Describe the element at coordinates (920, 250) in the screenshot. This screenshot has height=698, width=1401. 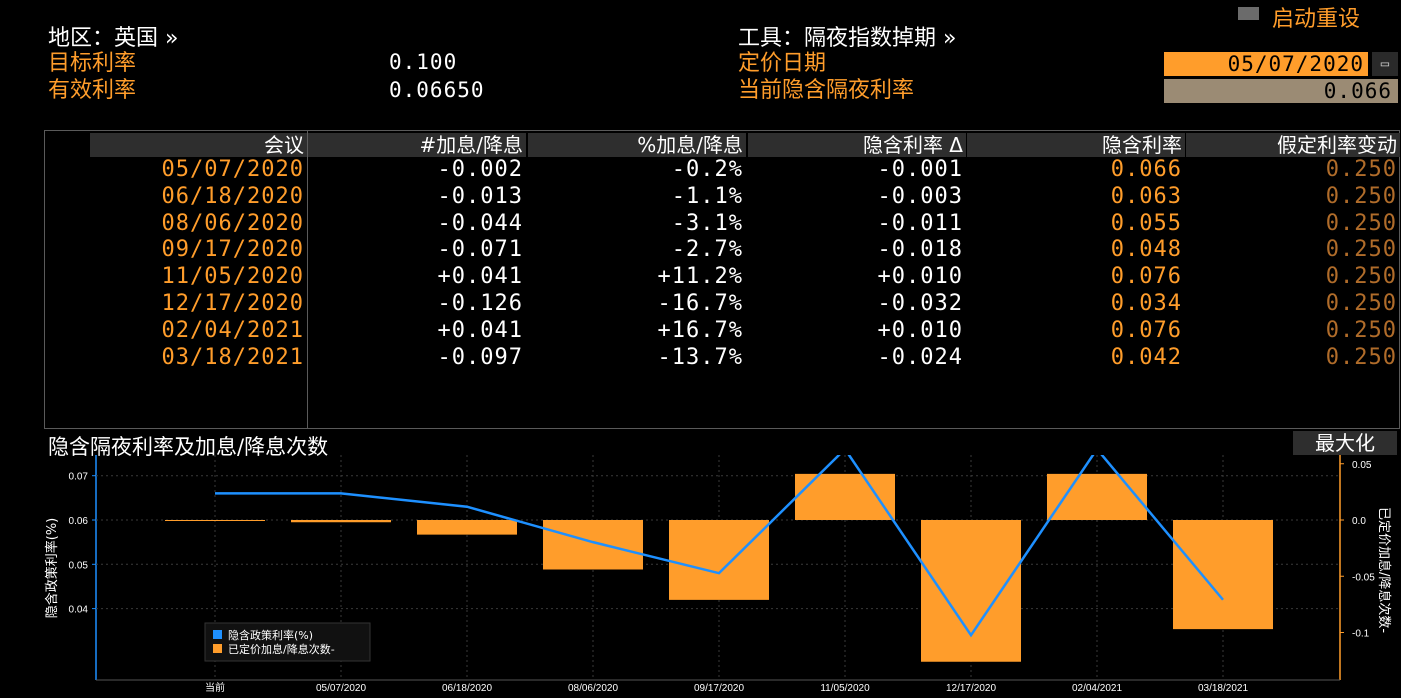
I see `table-cell: -0.018` at that location.